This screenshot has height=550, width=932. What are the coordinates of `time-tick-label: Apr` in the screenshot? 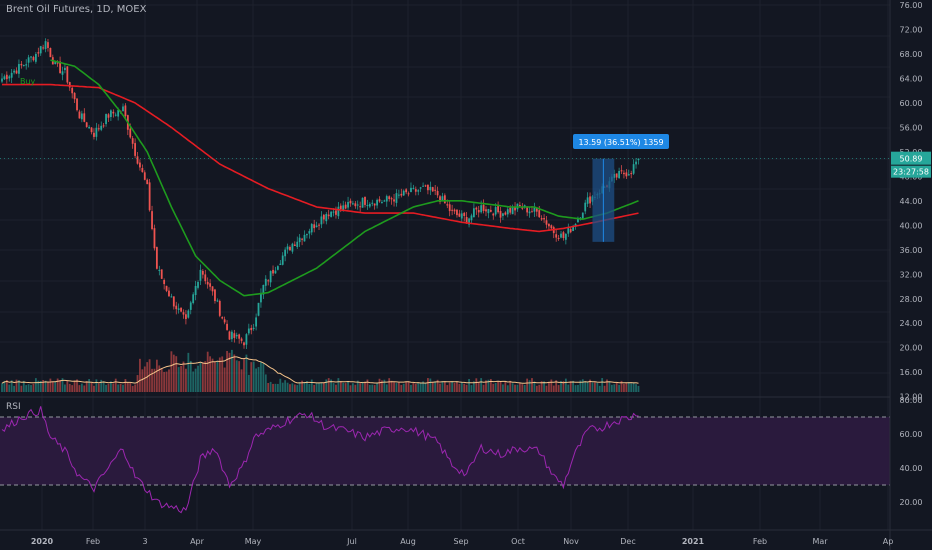 It's located at (197, 541).